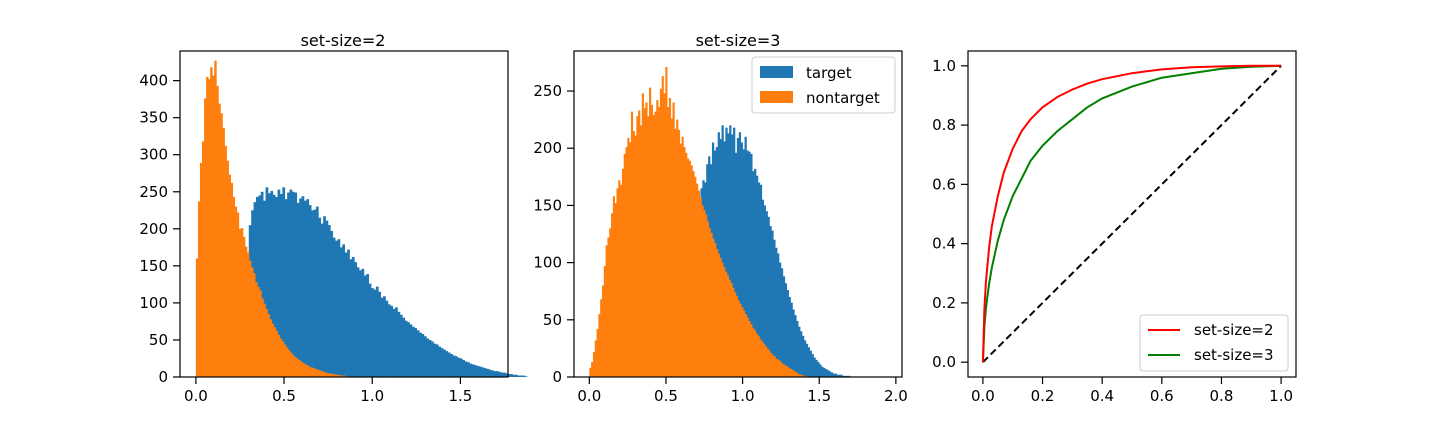 The width and height of the screenshot is (1440, 432). What do you see at coordinates (776, 72) in the screenshot?
I see `legend-swatch-target` at bounding box center [776, 72].